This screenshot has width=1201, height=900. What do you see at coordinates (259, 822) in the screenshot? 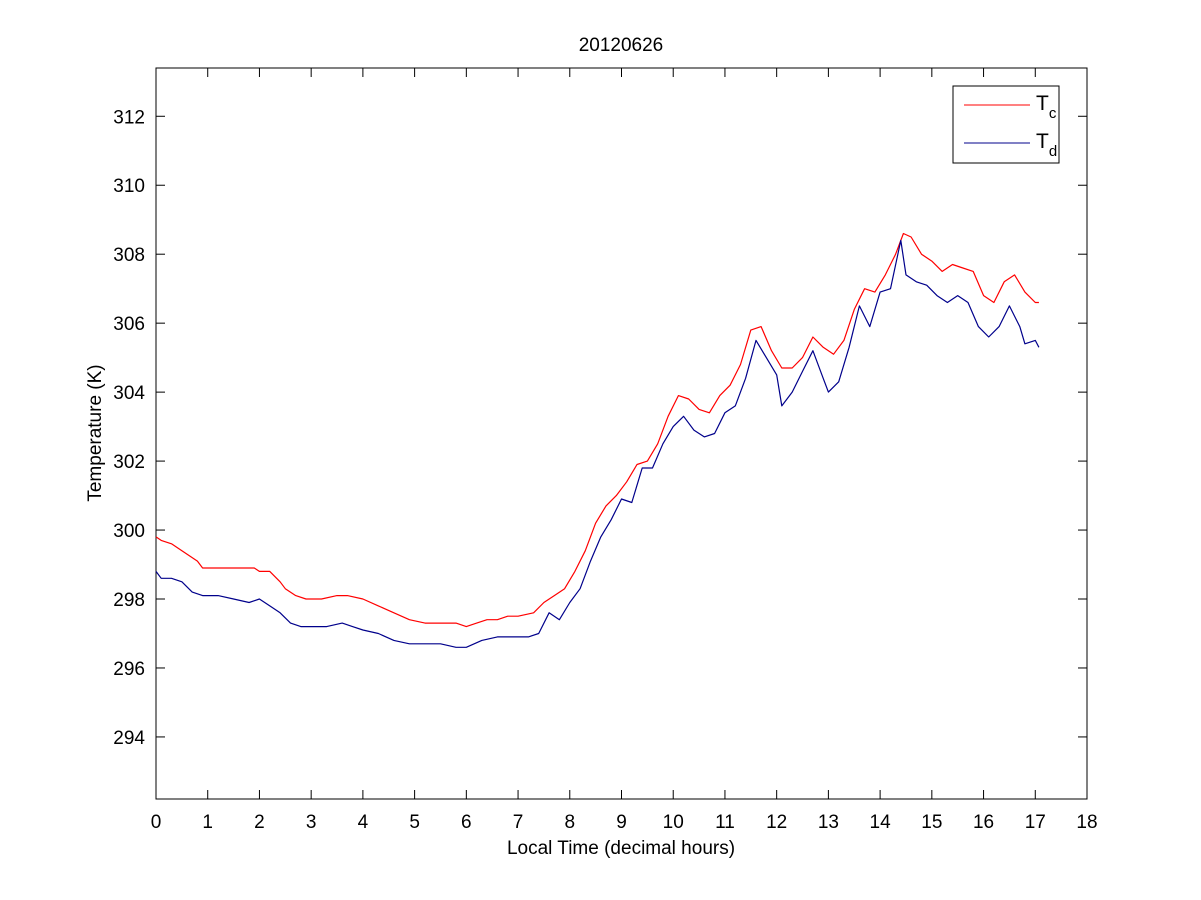
I see `x-tick-label: 2` at bounding box center [259, 822].